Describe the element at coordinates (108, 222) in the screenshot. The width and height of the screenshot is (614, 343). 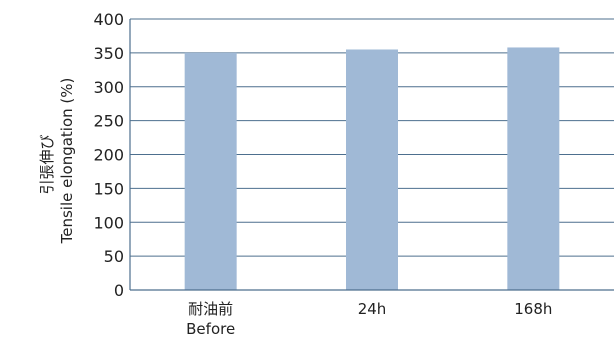
I see `y-tick-label-100: 100` at that location.